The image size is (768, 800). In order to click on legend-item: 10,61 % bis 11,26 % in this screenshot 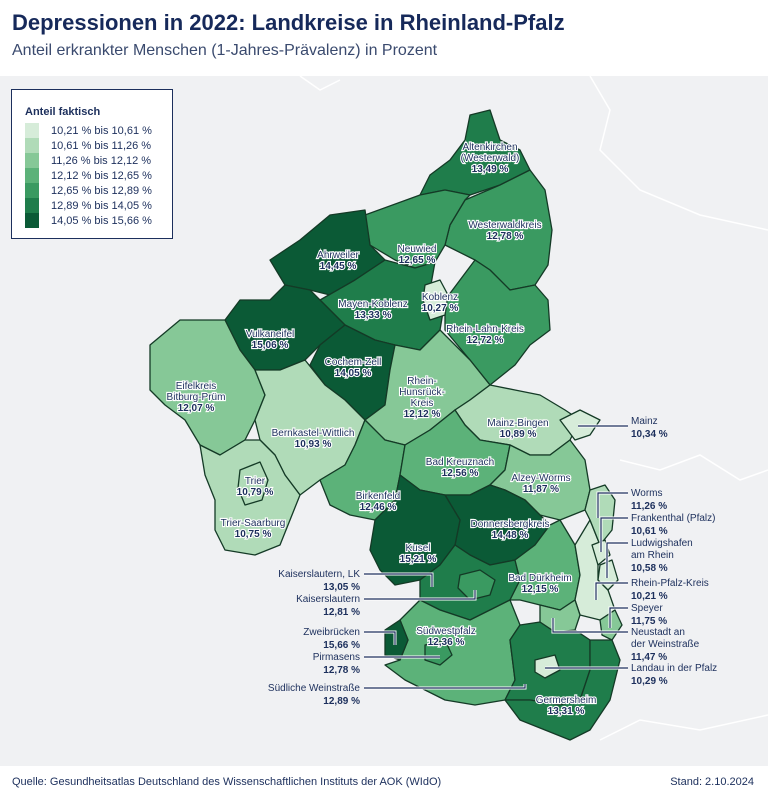, I will do `click(88, 145)`.